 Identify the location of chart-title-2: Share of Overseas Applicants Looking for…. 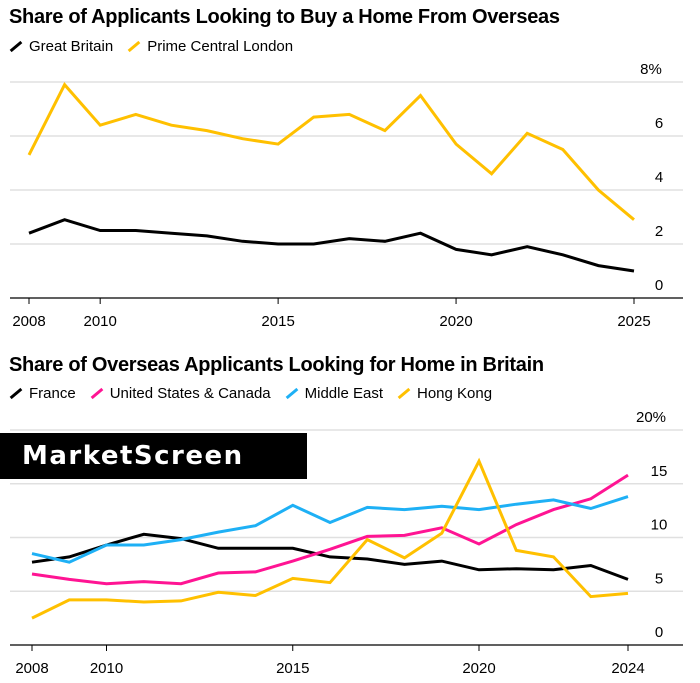
(276, 365).